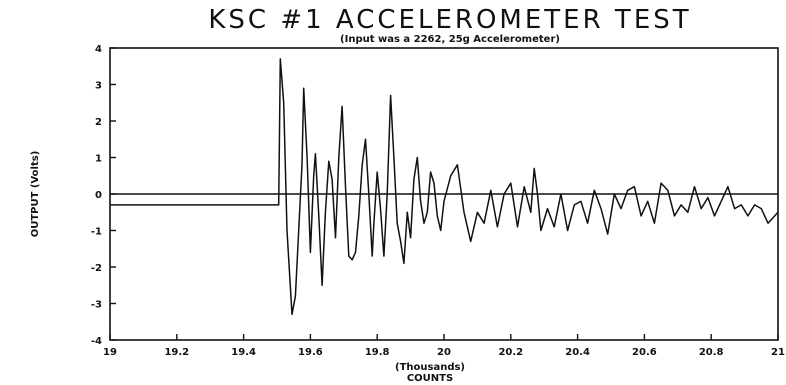 The width and height of the screenshot is (786, 385). I want to click on x-tick-label: 20.6, so click(644, 352).